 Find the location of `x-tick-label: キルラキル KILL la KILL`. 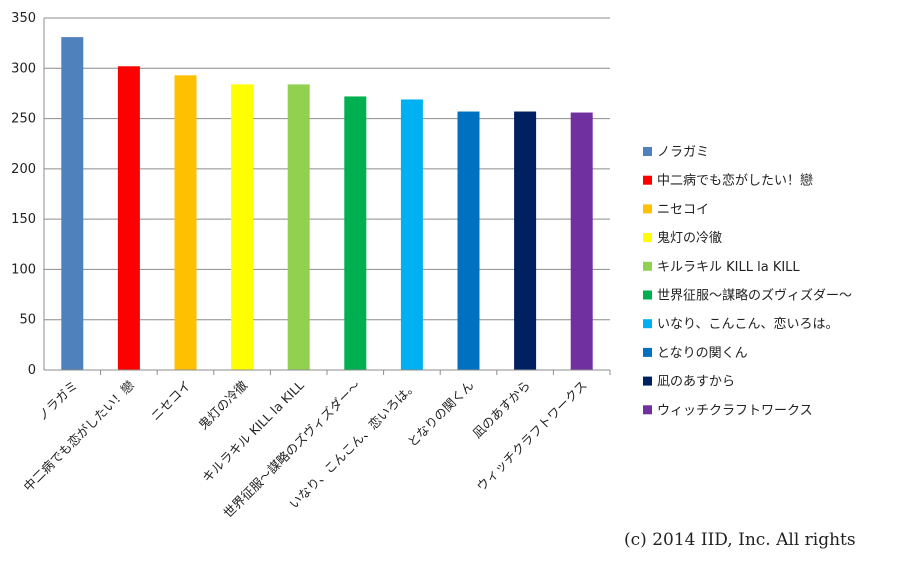

x-tick-label: キルラキル KILL la KILL is located at coordinates (253, 431).